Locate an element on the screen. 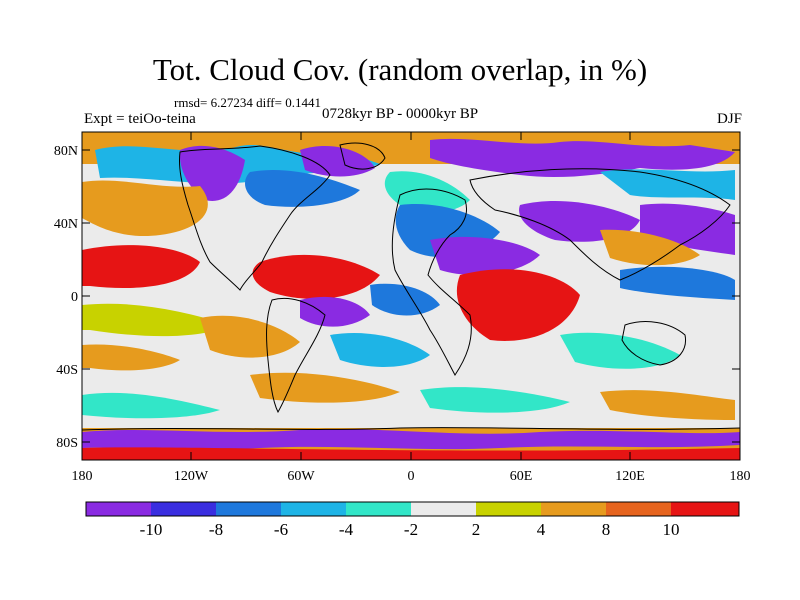 The width and height of the screenshot is (800, 600). coastline-asia is located at coordinates (600, 224).